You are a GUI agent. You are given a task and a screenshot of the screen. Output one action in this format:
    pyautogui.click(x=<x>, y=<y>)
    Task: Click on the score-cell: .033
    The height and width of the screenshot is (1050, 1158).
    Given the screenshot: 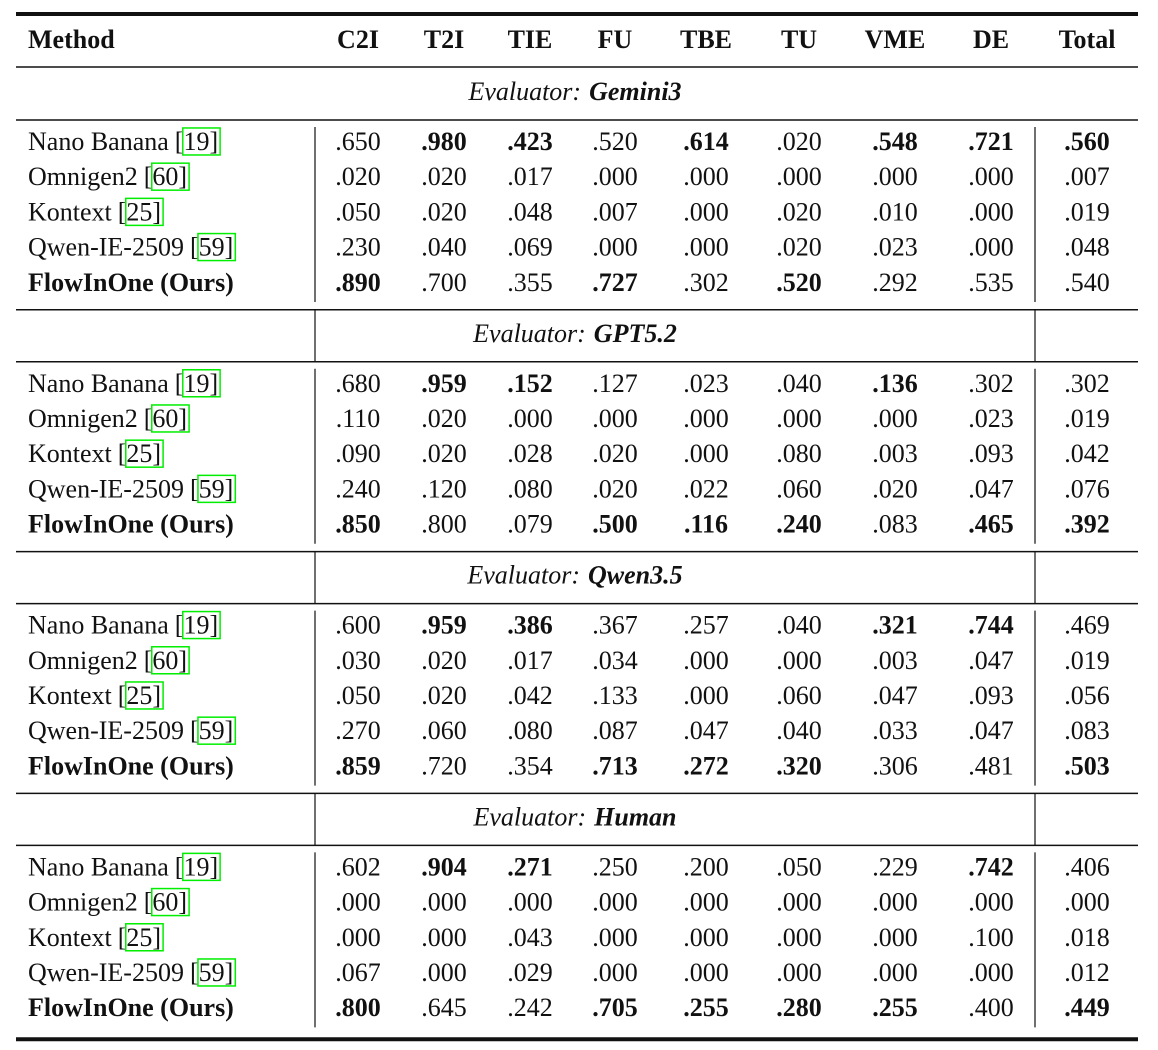 What is the action you would take?
    pyautogui.click(x=895, y=730)
    